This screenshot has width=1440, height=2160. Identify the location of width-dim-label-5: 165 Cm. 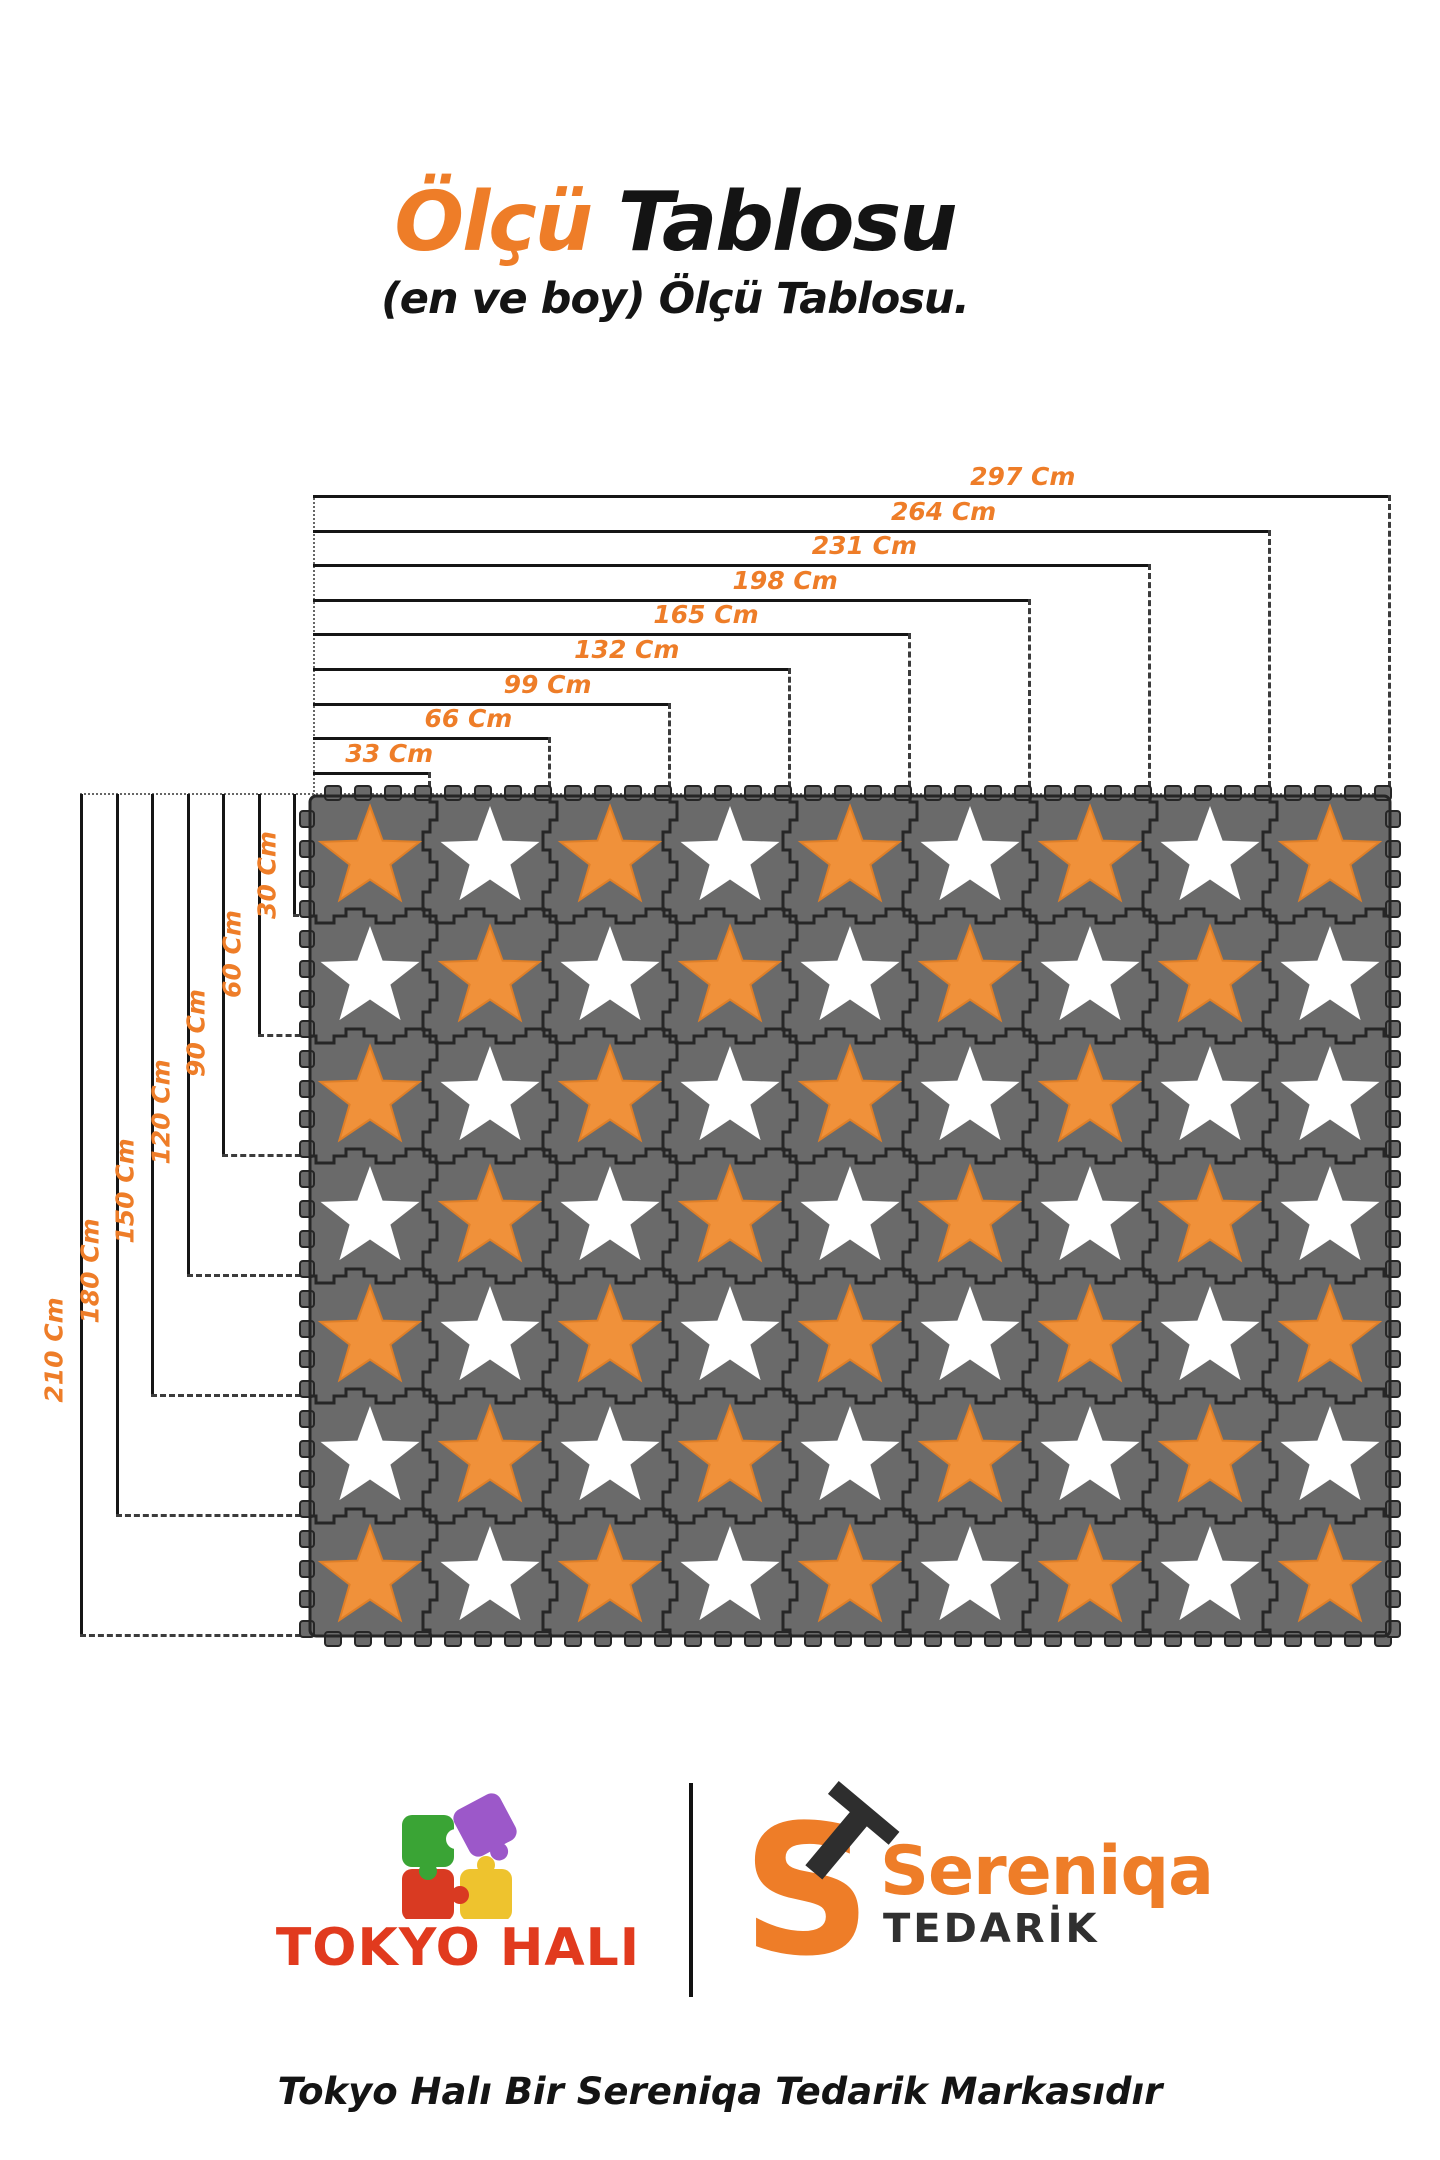
(706, 614).